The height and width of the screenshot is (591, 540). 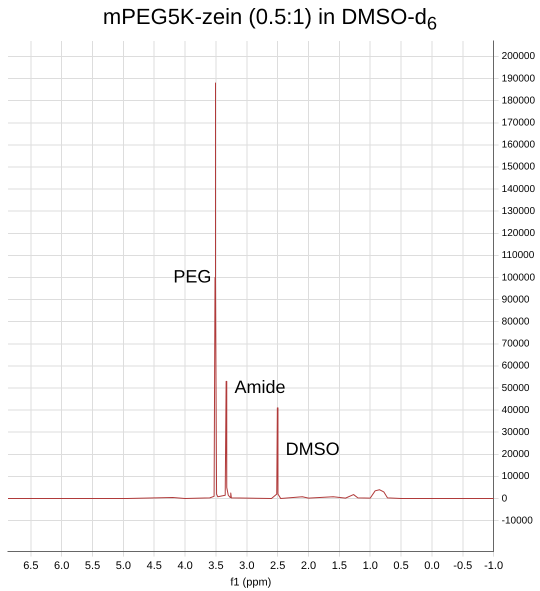 I want to click on y-tick-label: 50000, so click(x=516, y=388).